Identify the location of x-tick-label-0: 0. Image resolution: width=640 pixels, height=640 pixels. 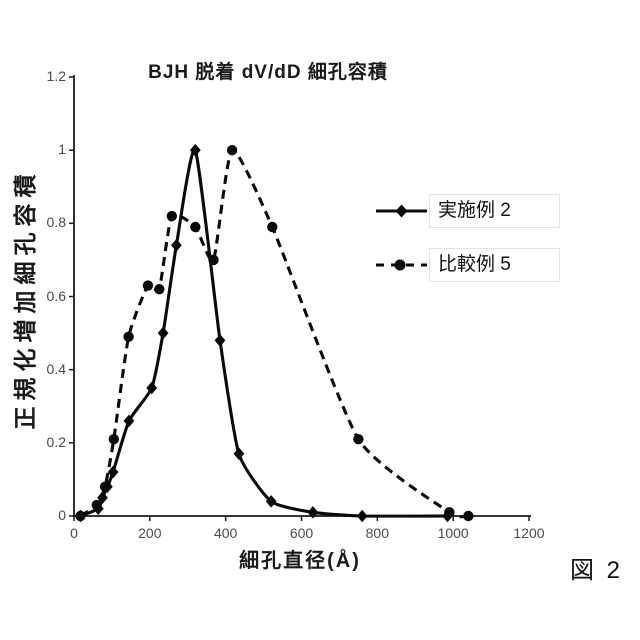
(74, 533).